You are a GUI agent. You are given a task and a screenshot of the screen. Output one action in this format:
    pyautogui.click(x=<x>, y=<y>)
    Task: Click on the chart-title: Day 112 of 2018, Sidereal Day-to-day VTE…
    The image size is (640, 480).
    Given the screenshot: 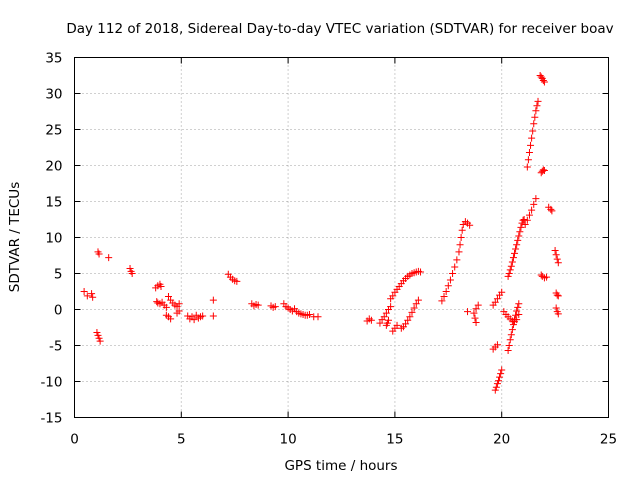 What is the action you would take?
    pyautogui.click(x=339, y=29)
    